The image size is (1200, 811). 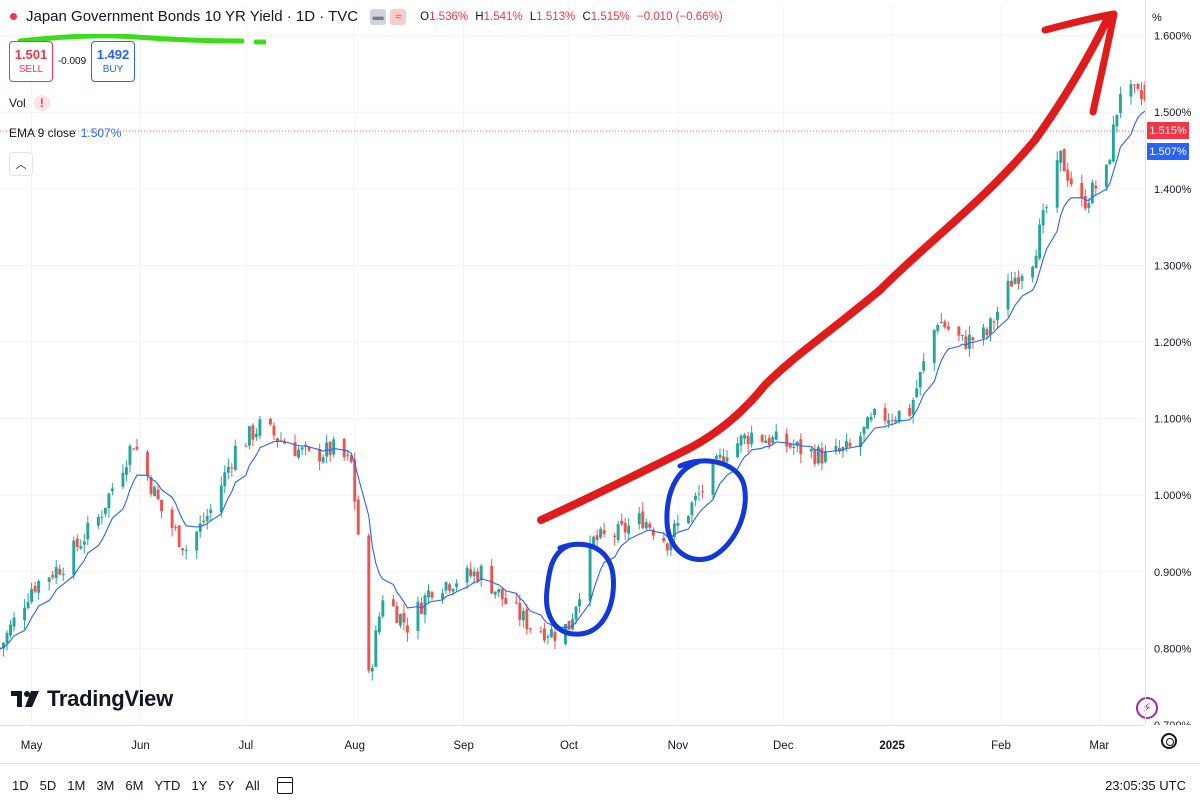 What do you see at coordinates (1145, 785) in the screenshot?
I see `utc-clock: 23:05:35 UTC` at bounding box center [1145, 785].